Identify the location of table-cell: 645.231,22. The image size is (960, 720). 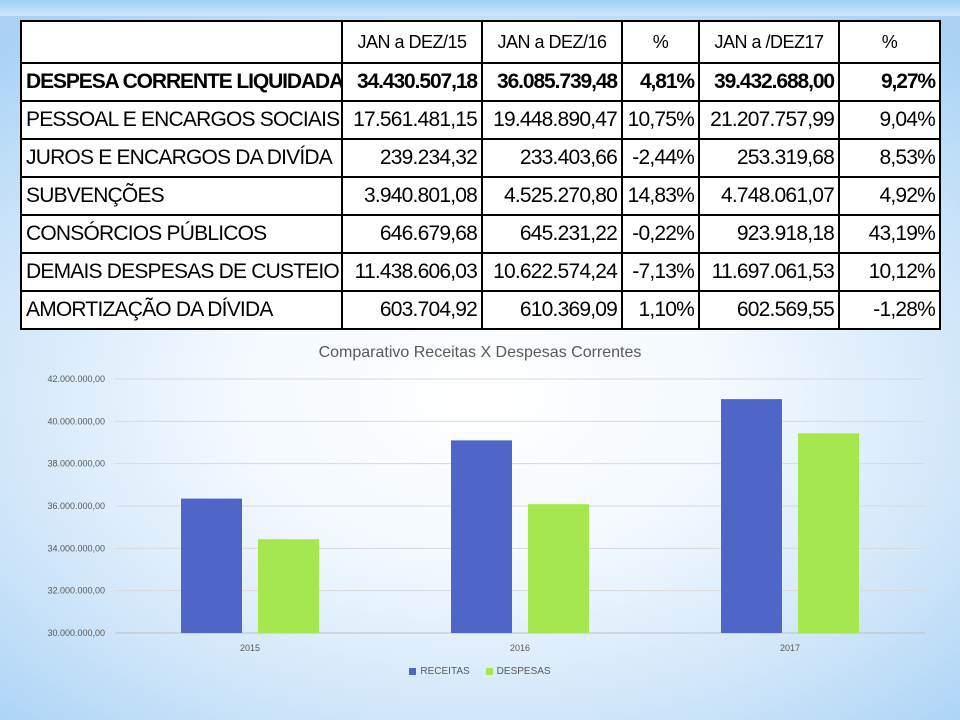
(552, 234).